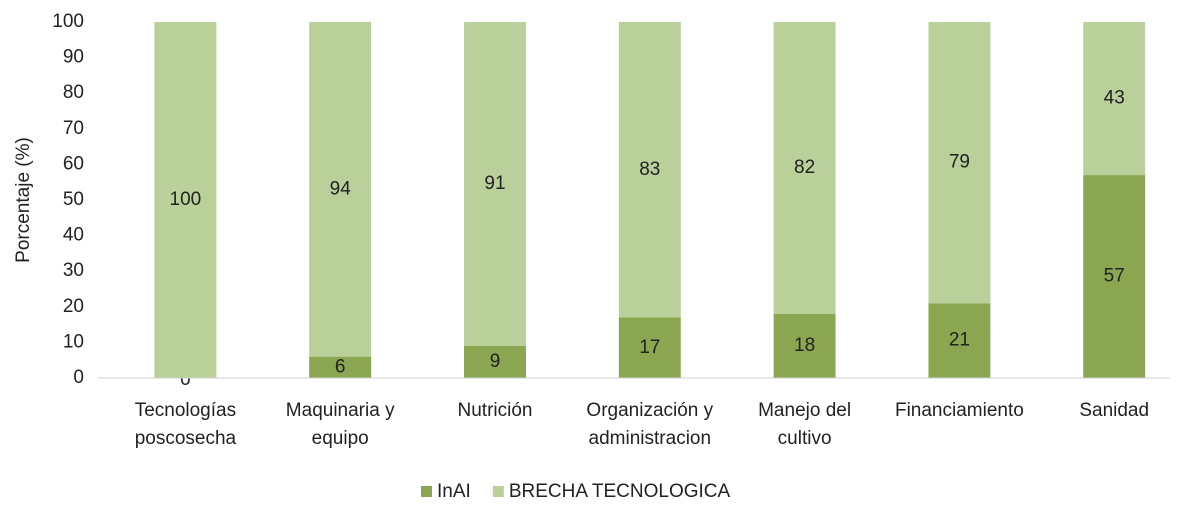  I want to click on y-tick-label: 30, so click(73, 270).